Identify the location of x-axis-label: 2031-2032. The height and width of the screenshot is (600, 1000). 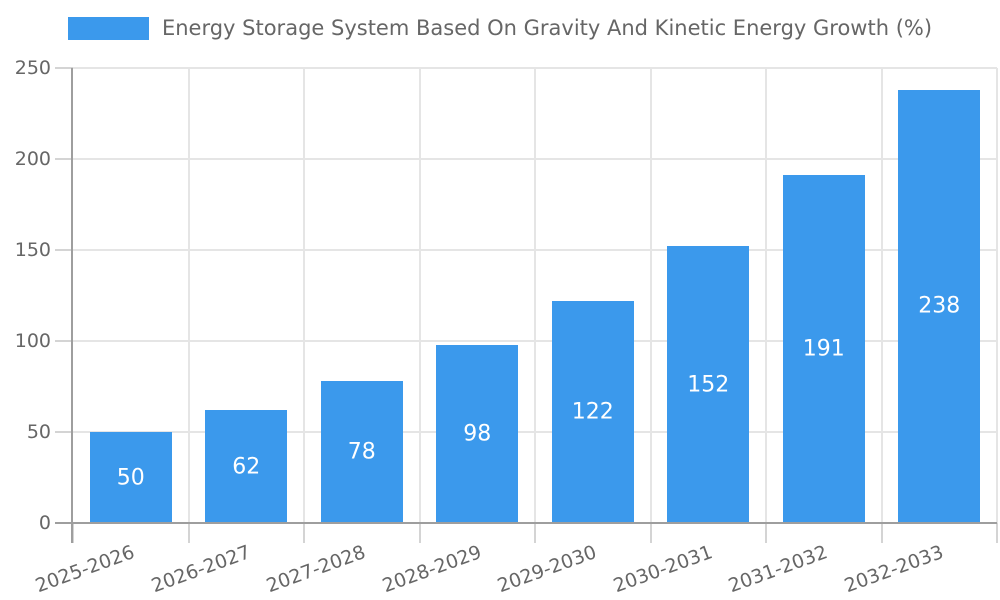
(778, 569).